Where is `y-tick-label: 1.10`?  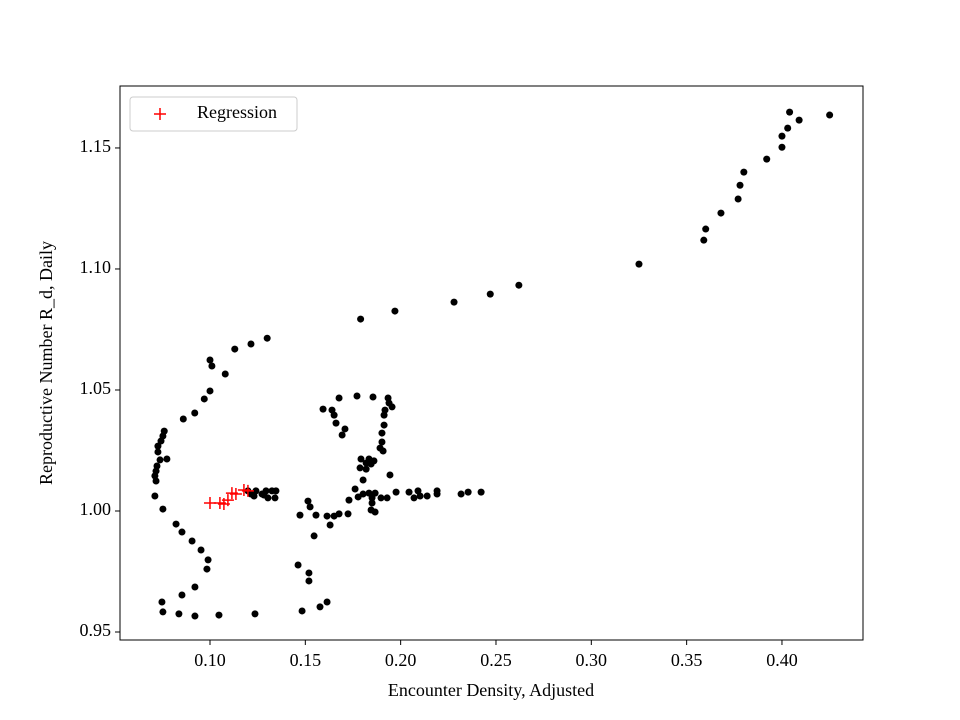
y-tick-label: 1.10 is located at coordinates (96, 267).